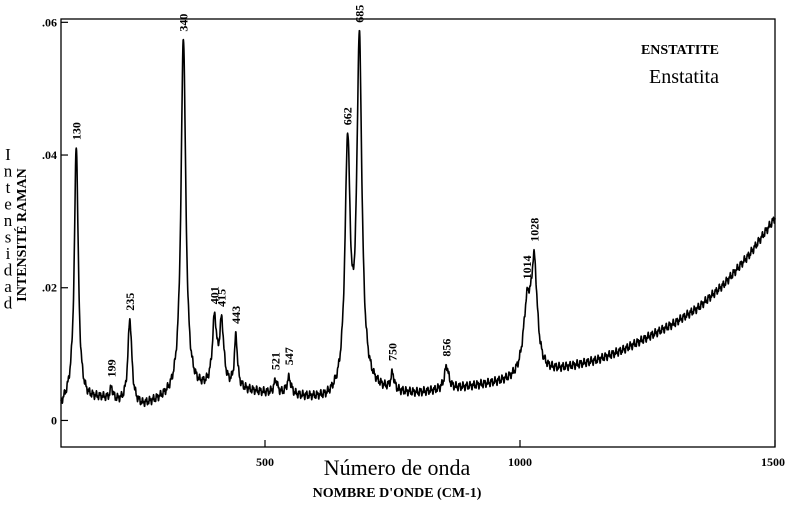 This screenshot has height=512, width=800. Describe the element at coordinates (527, 267) in the screenshot. I see `peak-label: 1014` at that location.